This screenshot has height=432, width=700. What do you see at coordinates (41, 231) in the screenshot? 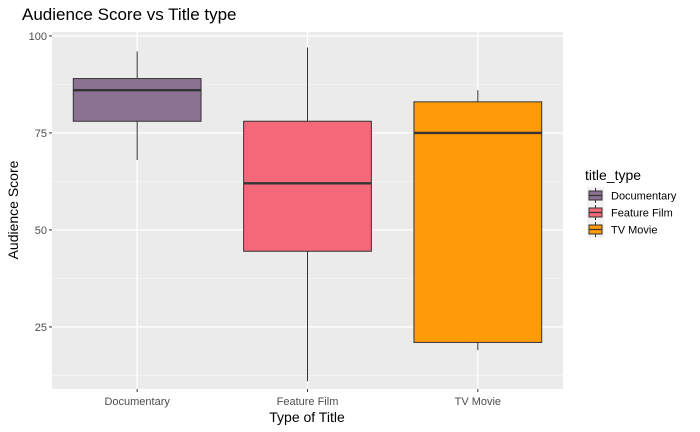
I see `y-tick-label: 50` at bounding box center [41, 231].